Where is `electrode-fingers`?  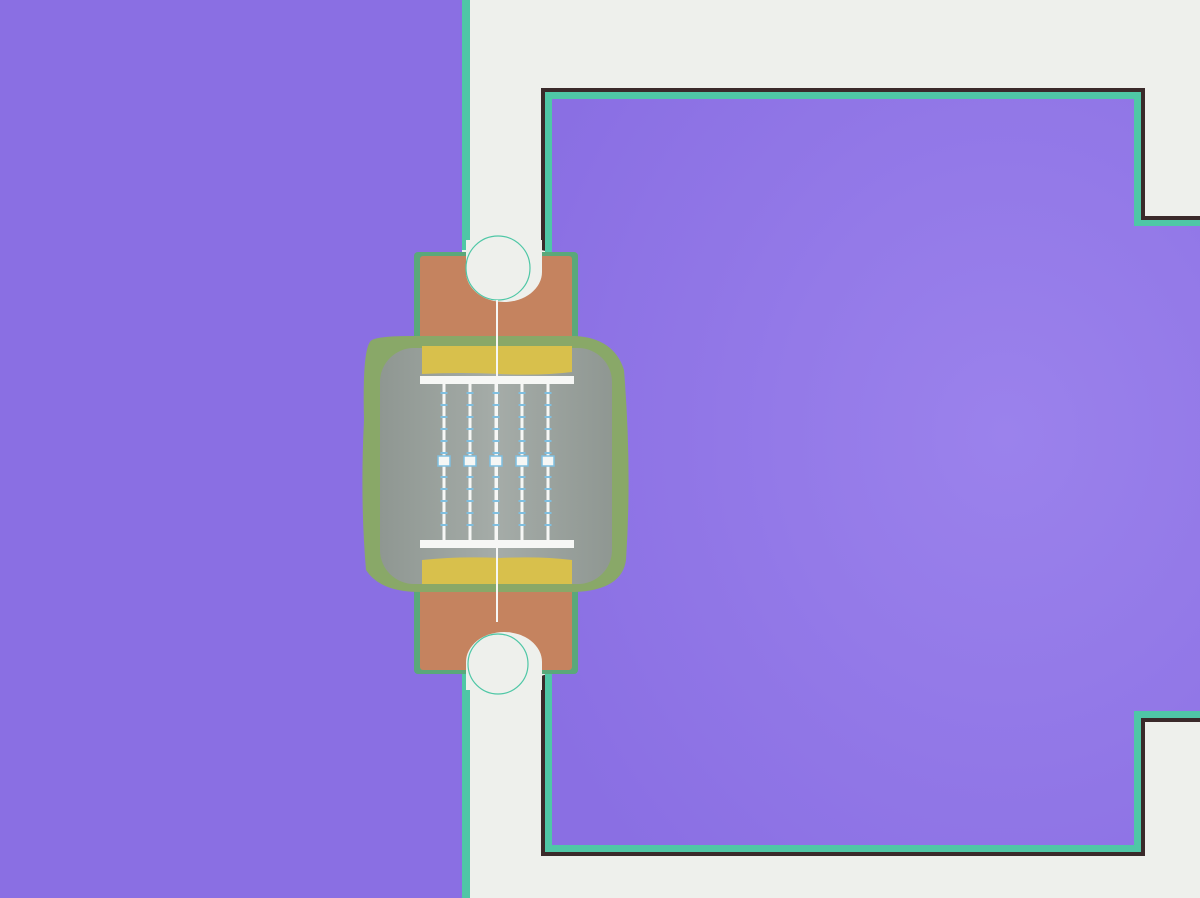
electrode-fingers is located at coordinates (496, 462).